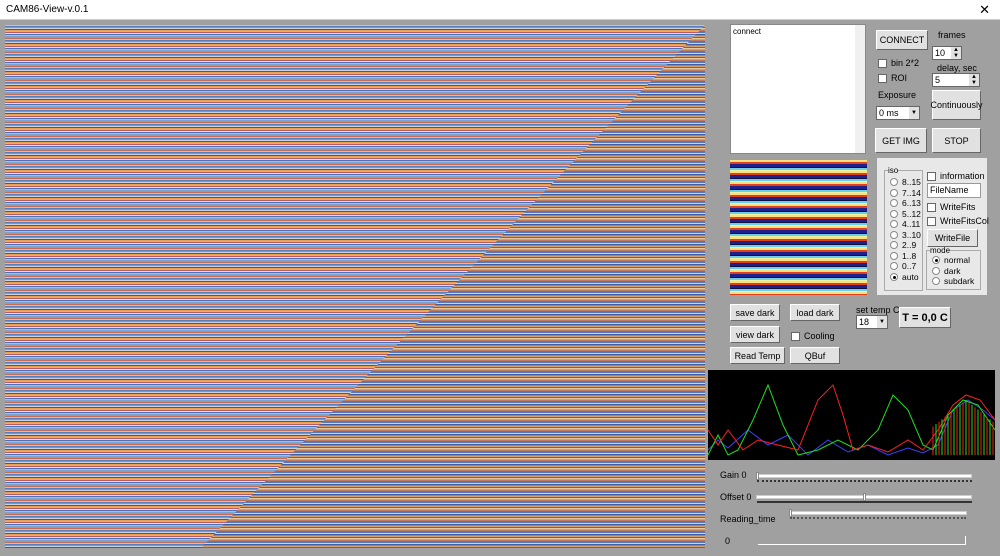 The width and height of the screenshot is (1000, 556). I want to click on writefitscol-checkbox: WriteFitsCol, so click(958, 221).